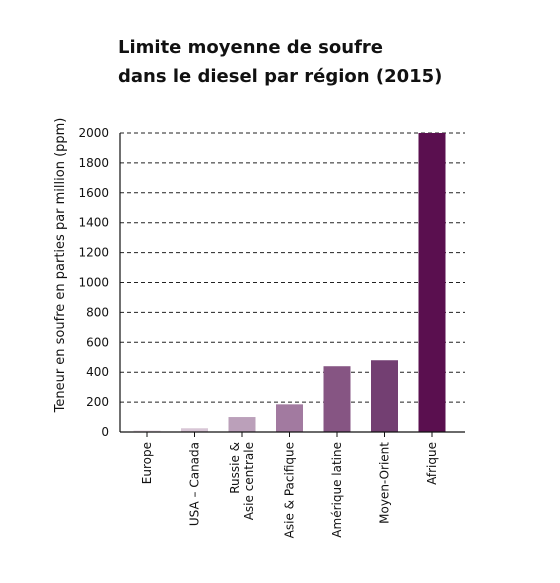 The image size is (560, 583). I want to click on y-tick-label: 400, so click(97, 372).